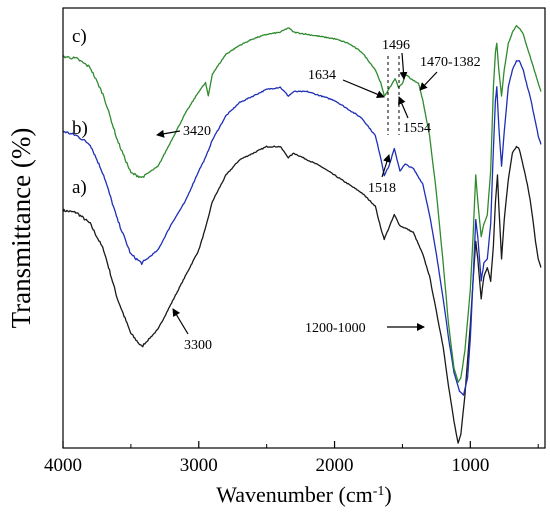  What do you see at coordinates (197, 131) in the screenshot?
I see `annotation-3420: 3420` at bounding box center [197, 131].